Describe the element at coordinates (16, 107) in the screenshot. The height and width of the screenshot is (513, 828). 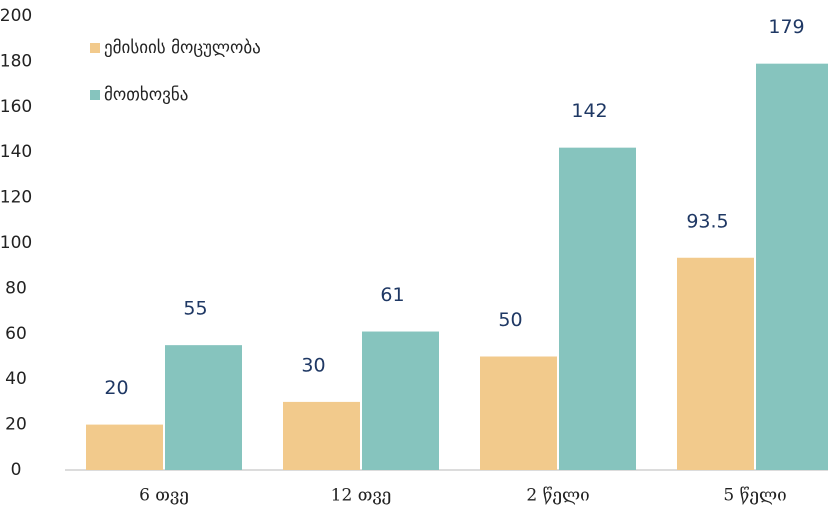
I see `y-tick-label: 160` at that location.